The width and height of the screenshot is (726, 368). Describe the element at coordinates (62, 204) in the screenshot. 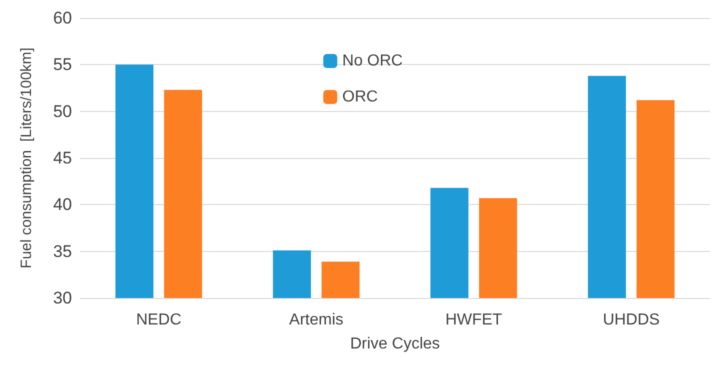

I see `y-tick-label: 40` at that location.